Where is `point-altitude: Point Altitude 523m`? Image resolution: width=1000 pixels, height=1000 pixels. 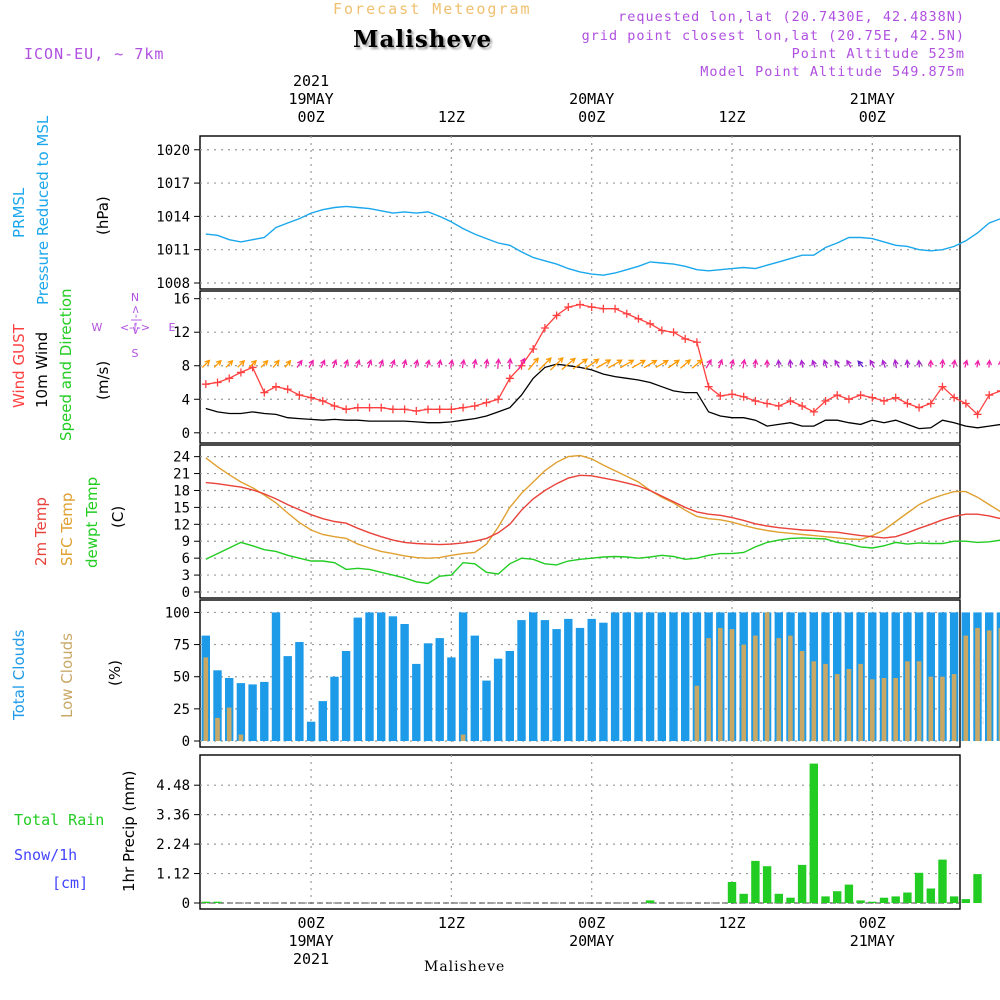 point-altitude: Point Altitude 523m is located at coordinates (878, 54).